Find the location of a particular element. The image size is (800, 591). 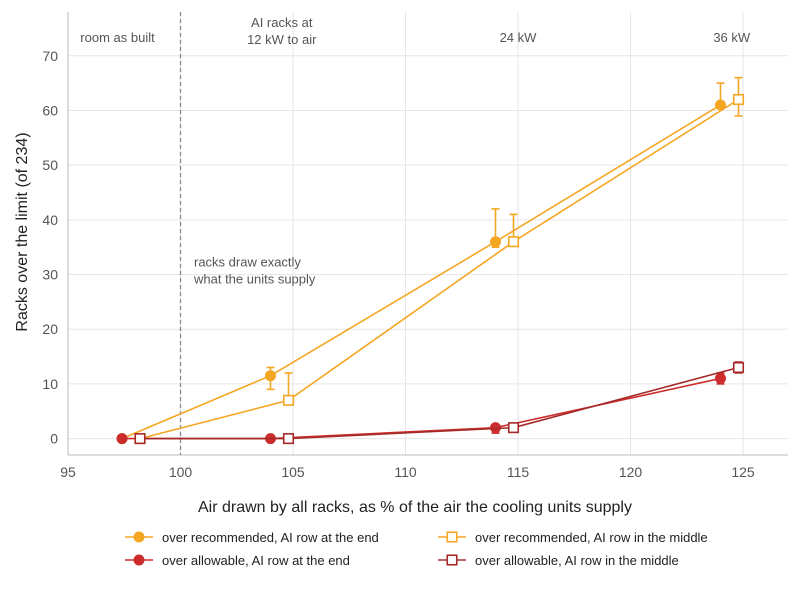

y-tick-label: 0 is located at coordinates (54, 439).